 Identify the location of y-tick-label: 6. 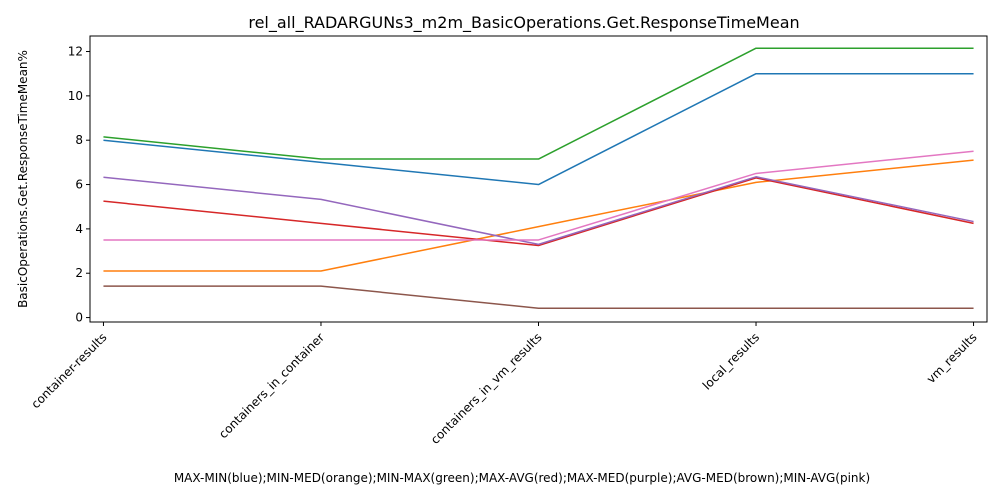
(79, 185).